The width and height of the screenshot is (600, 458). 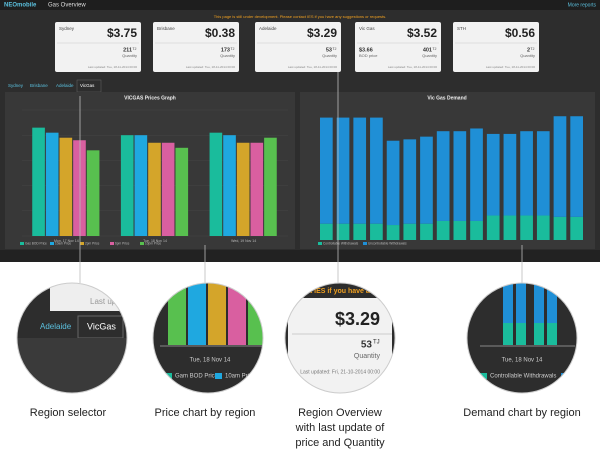 What do you see at coordinates (446, 98) in the screenshot?
I see `chart-title: Vic Gas Demand` at bounding box center [446, 98].